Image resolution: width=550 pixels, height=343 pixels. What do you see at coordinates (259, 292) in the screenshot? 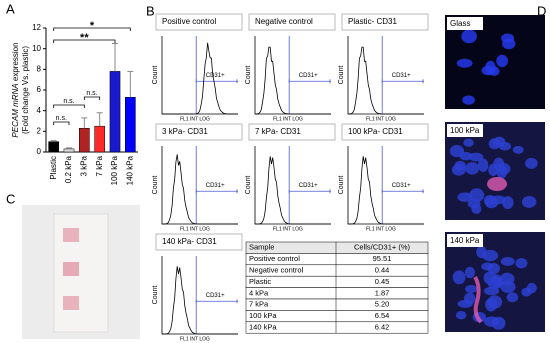
I see `table-cell: 4 kPa` at bounding box center [259, 292].